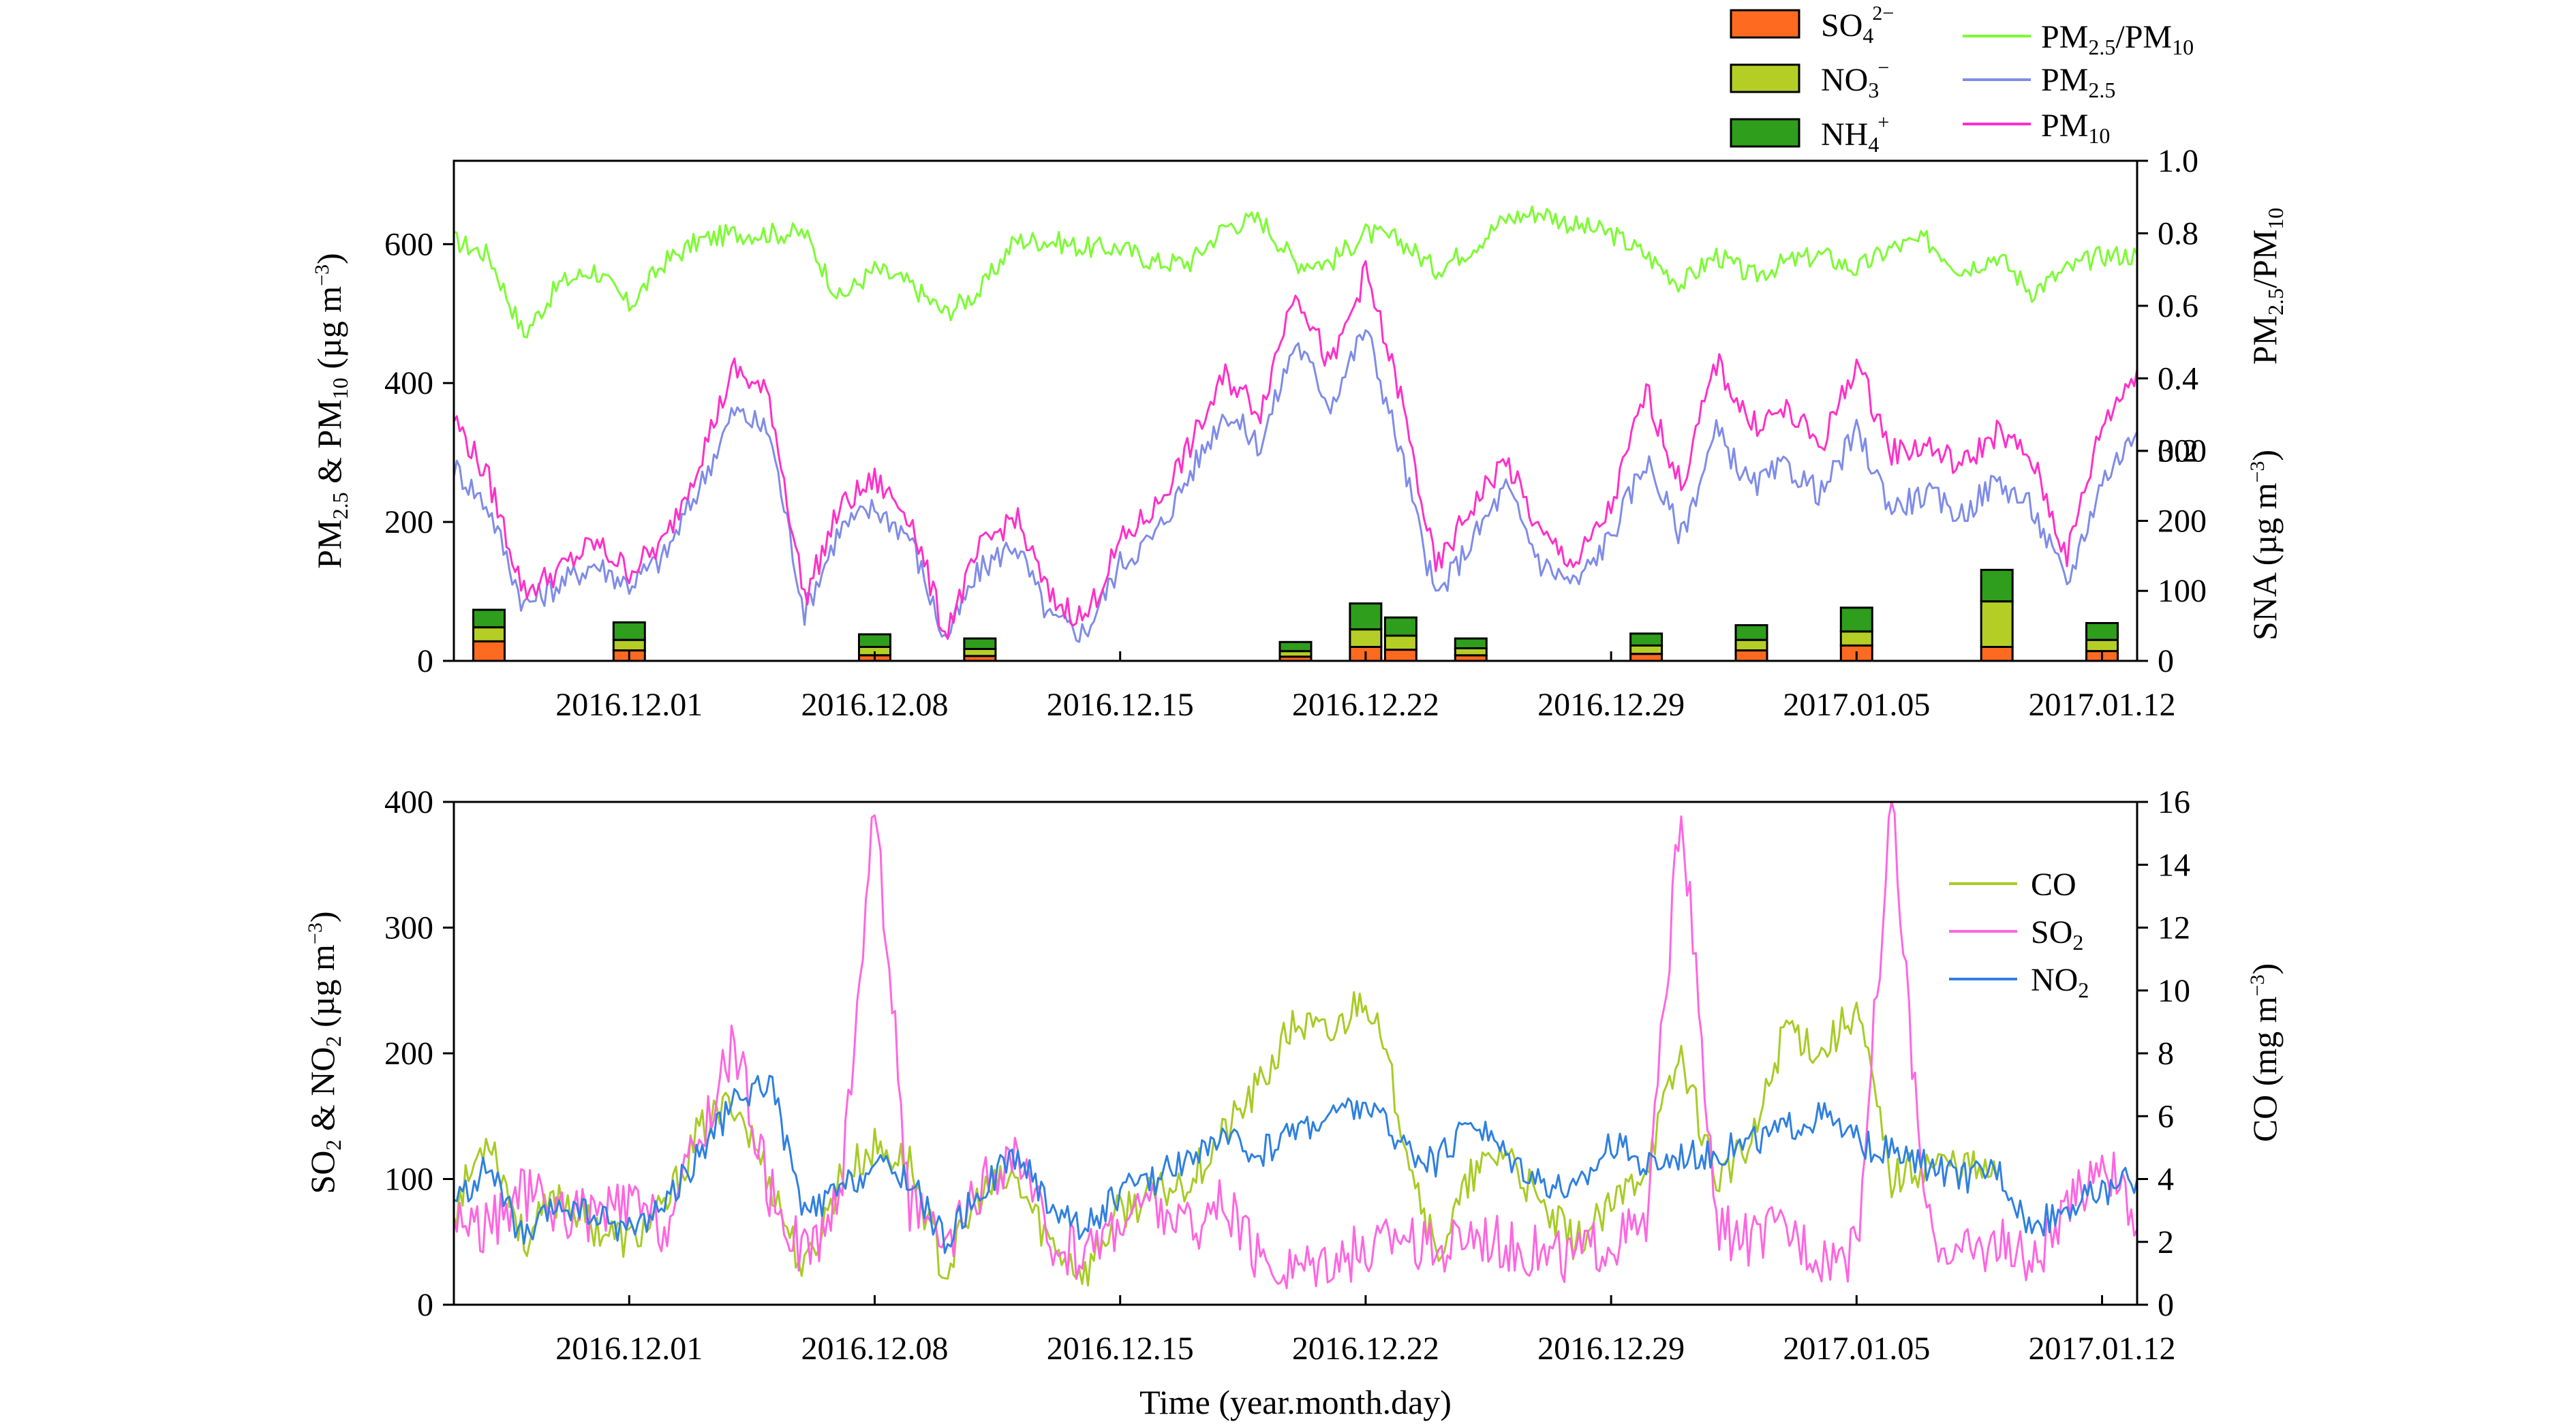 Image resolution: width=2576 pixels, height=1426 pixels. What do you see at coordinates (1765, 78) in the screenshot?
I see `legend-swatch-no3` at bounding box center [1765, 78].